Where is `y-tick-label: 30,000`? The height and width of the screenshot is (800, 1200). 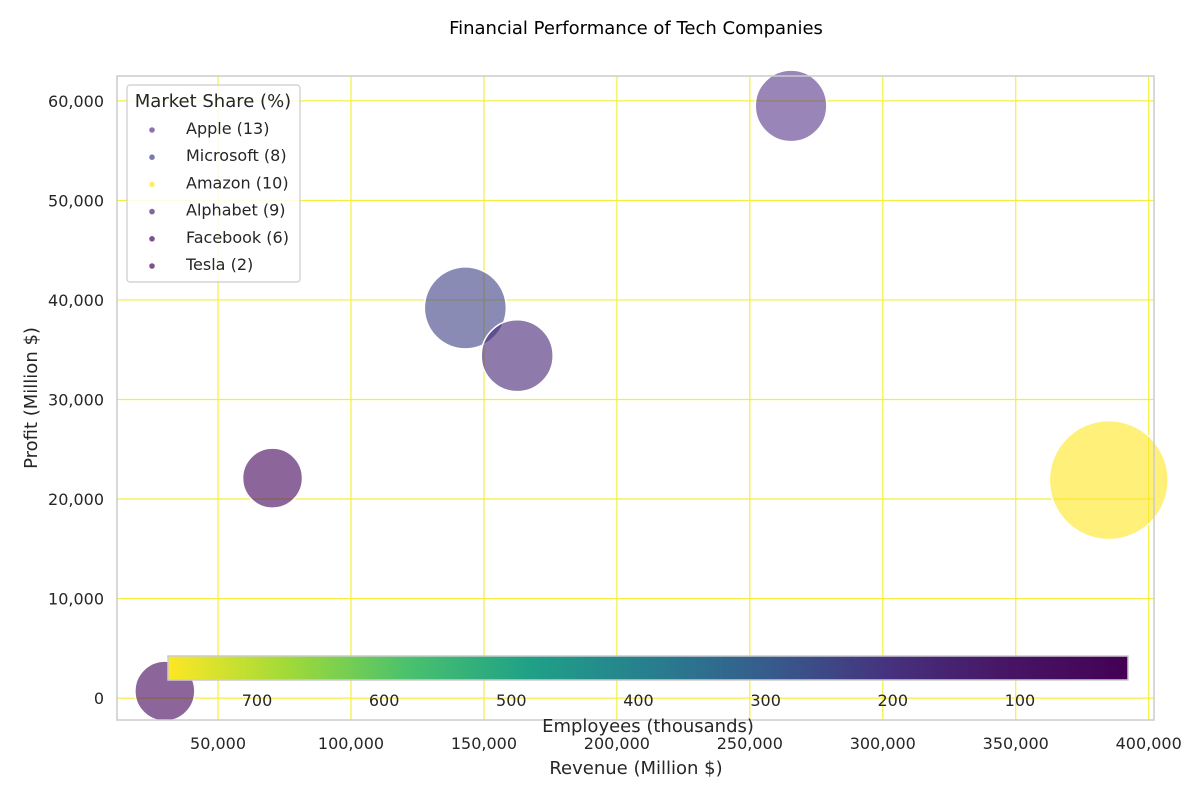 y-tick-label: 30,000 is located at coordinates (76, 399).